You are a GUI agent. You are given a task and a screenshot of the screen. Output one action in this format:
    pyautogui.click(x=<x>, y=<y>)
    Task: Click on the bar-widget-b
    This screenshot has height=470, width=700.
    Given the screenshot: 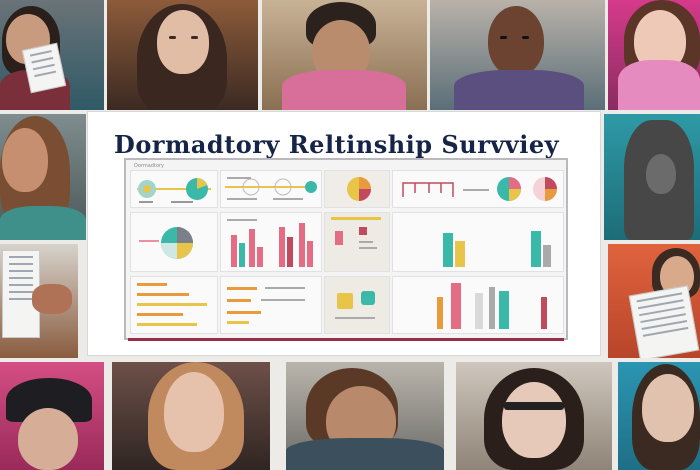 What is the action you would take?
    pyautogui.click(x=357, y=242)
    